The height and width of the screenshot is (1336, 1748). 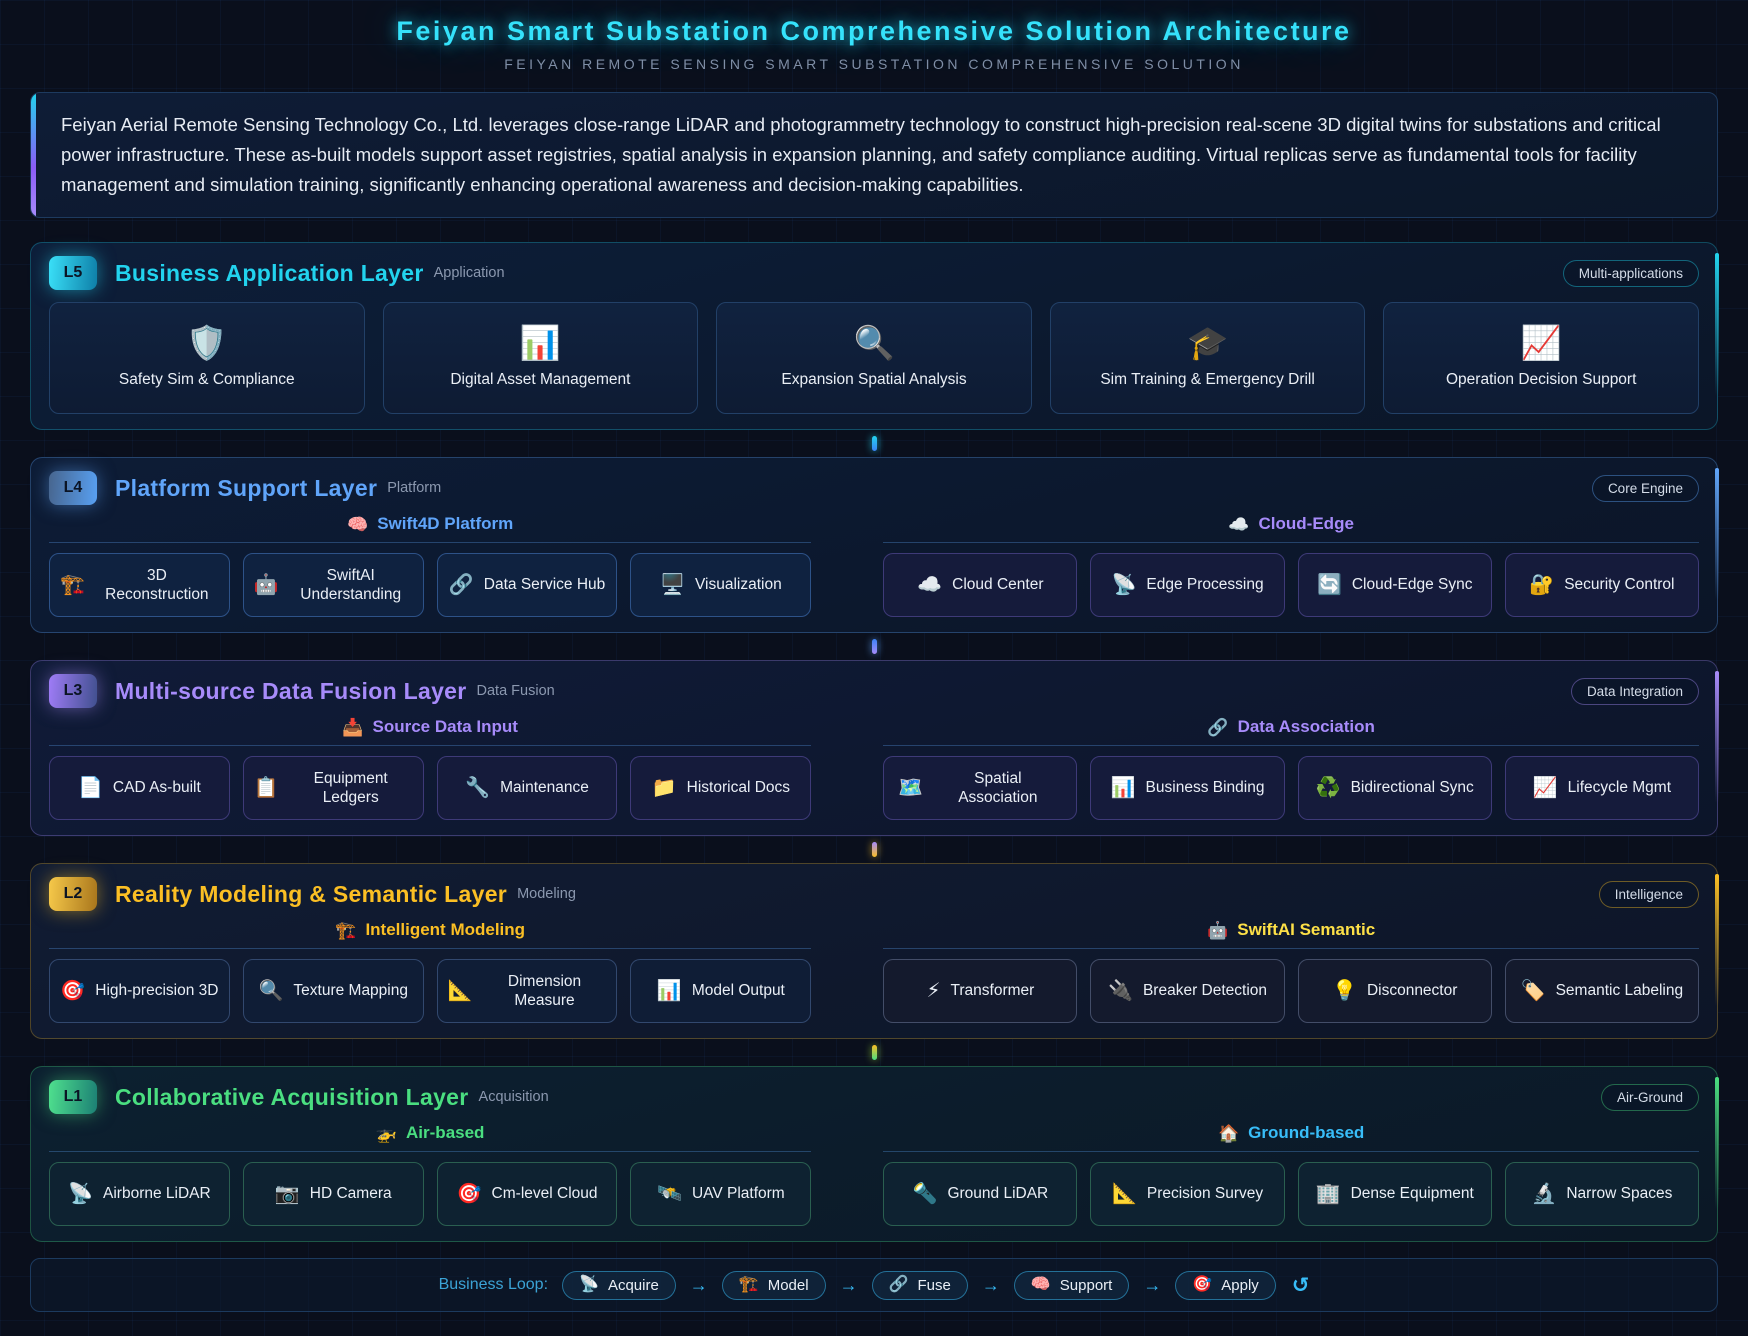 What do you see at coordinates (738, 585) in the screenshot?
I see `item-label: Visualization` at bounding box center [738, 585].